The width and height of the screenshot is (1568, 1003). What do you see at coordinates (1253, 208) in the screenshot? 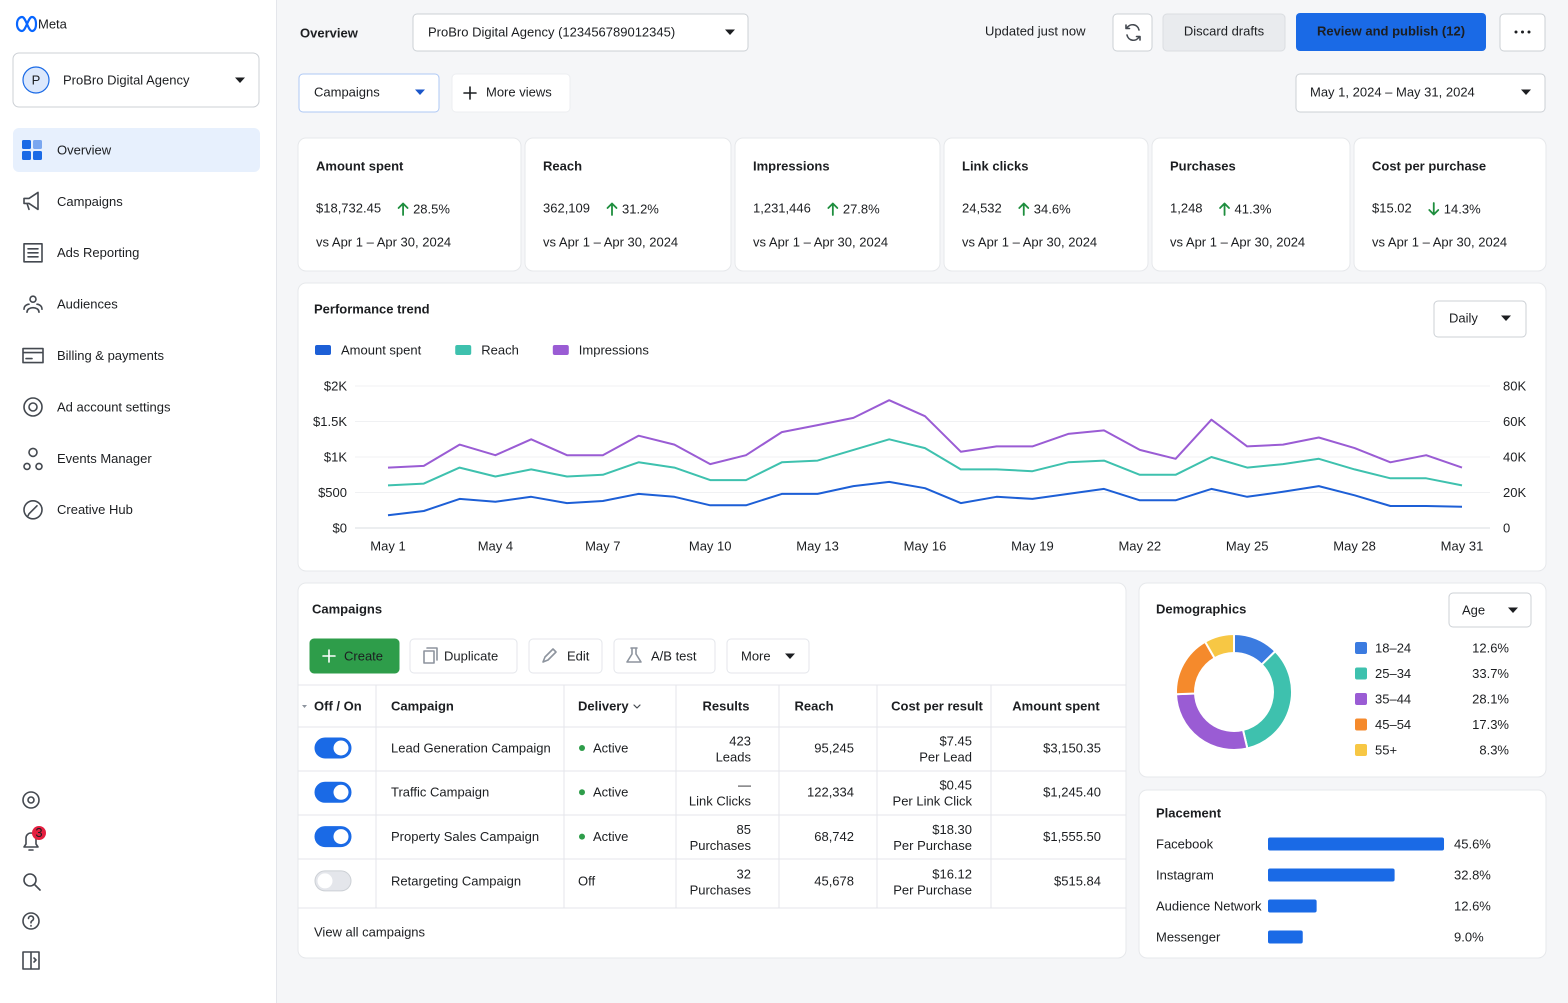
I see `kpi-change: 41.3%` at bounding box center [1253, 208].